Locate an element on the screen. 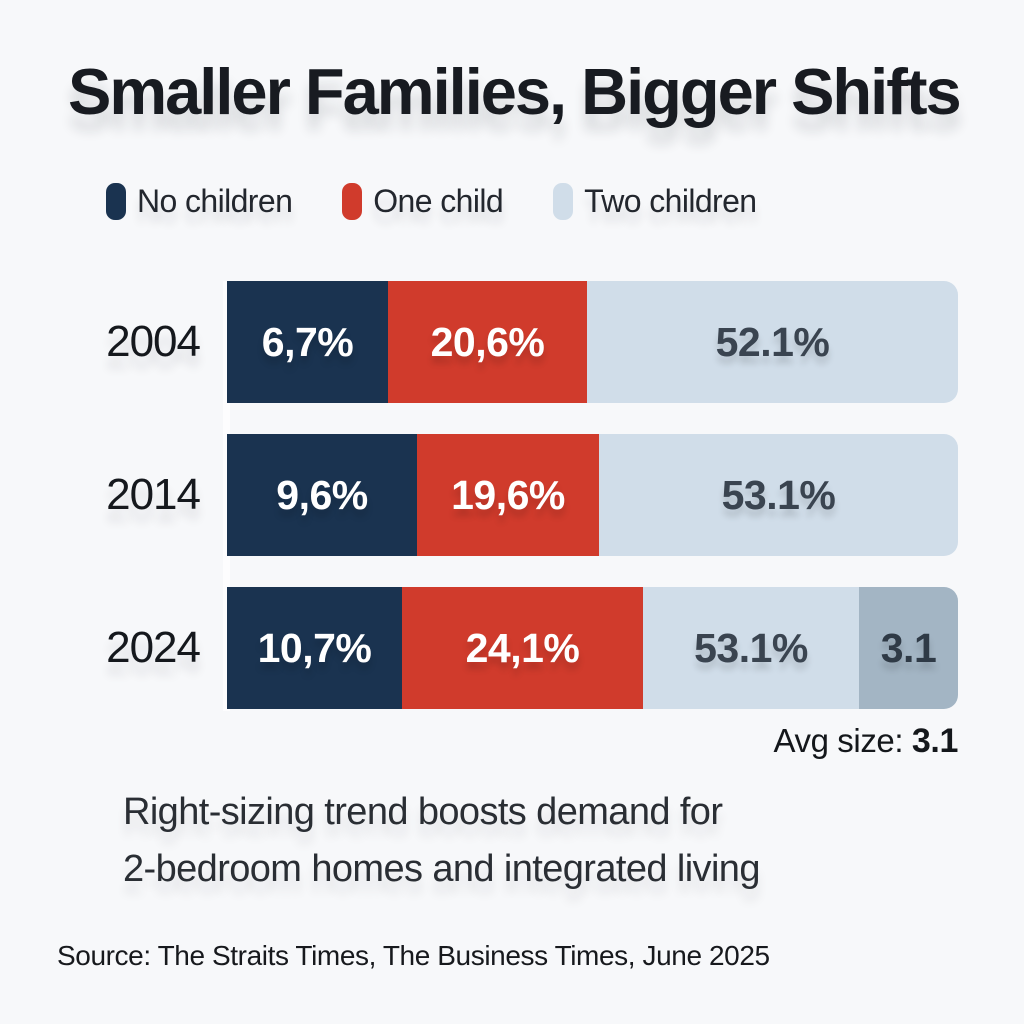 Image resolution: width=1024 pixels, height=1024 pixels. bar-segment-value: 3.1 is located at coordinates (908, 647).